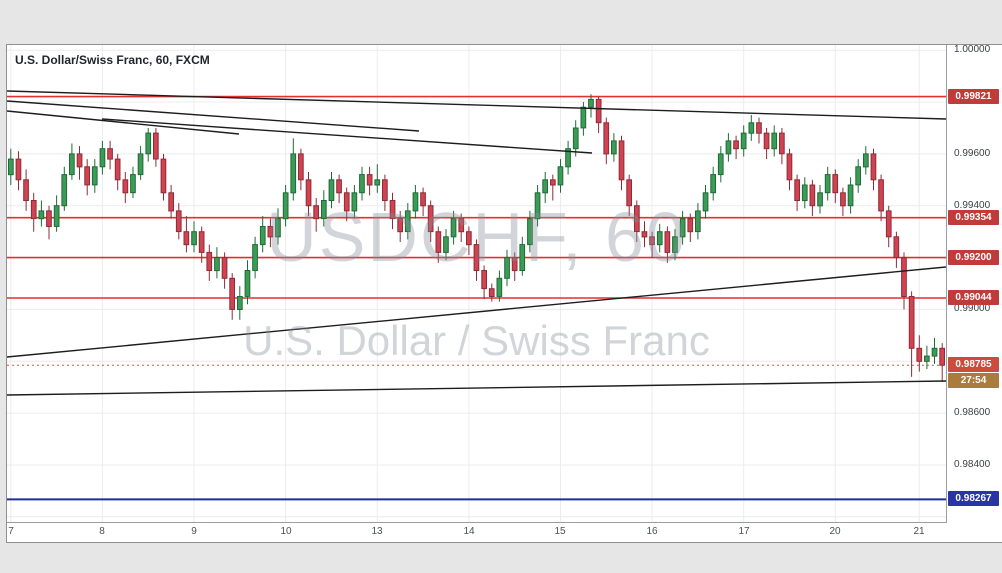 The height and width of the screenshot is (573, 1002). I want to click on time-axis-label: 17, so click(744, 531).